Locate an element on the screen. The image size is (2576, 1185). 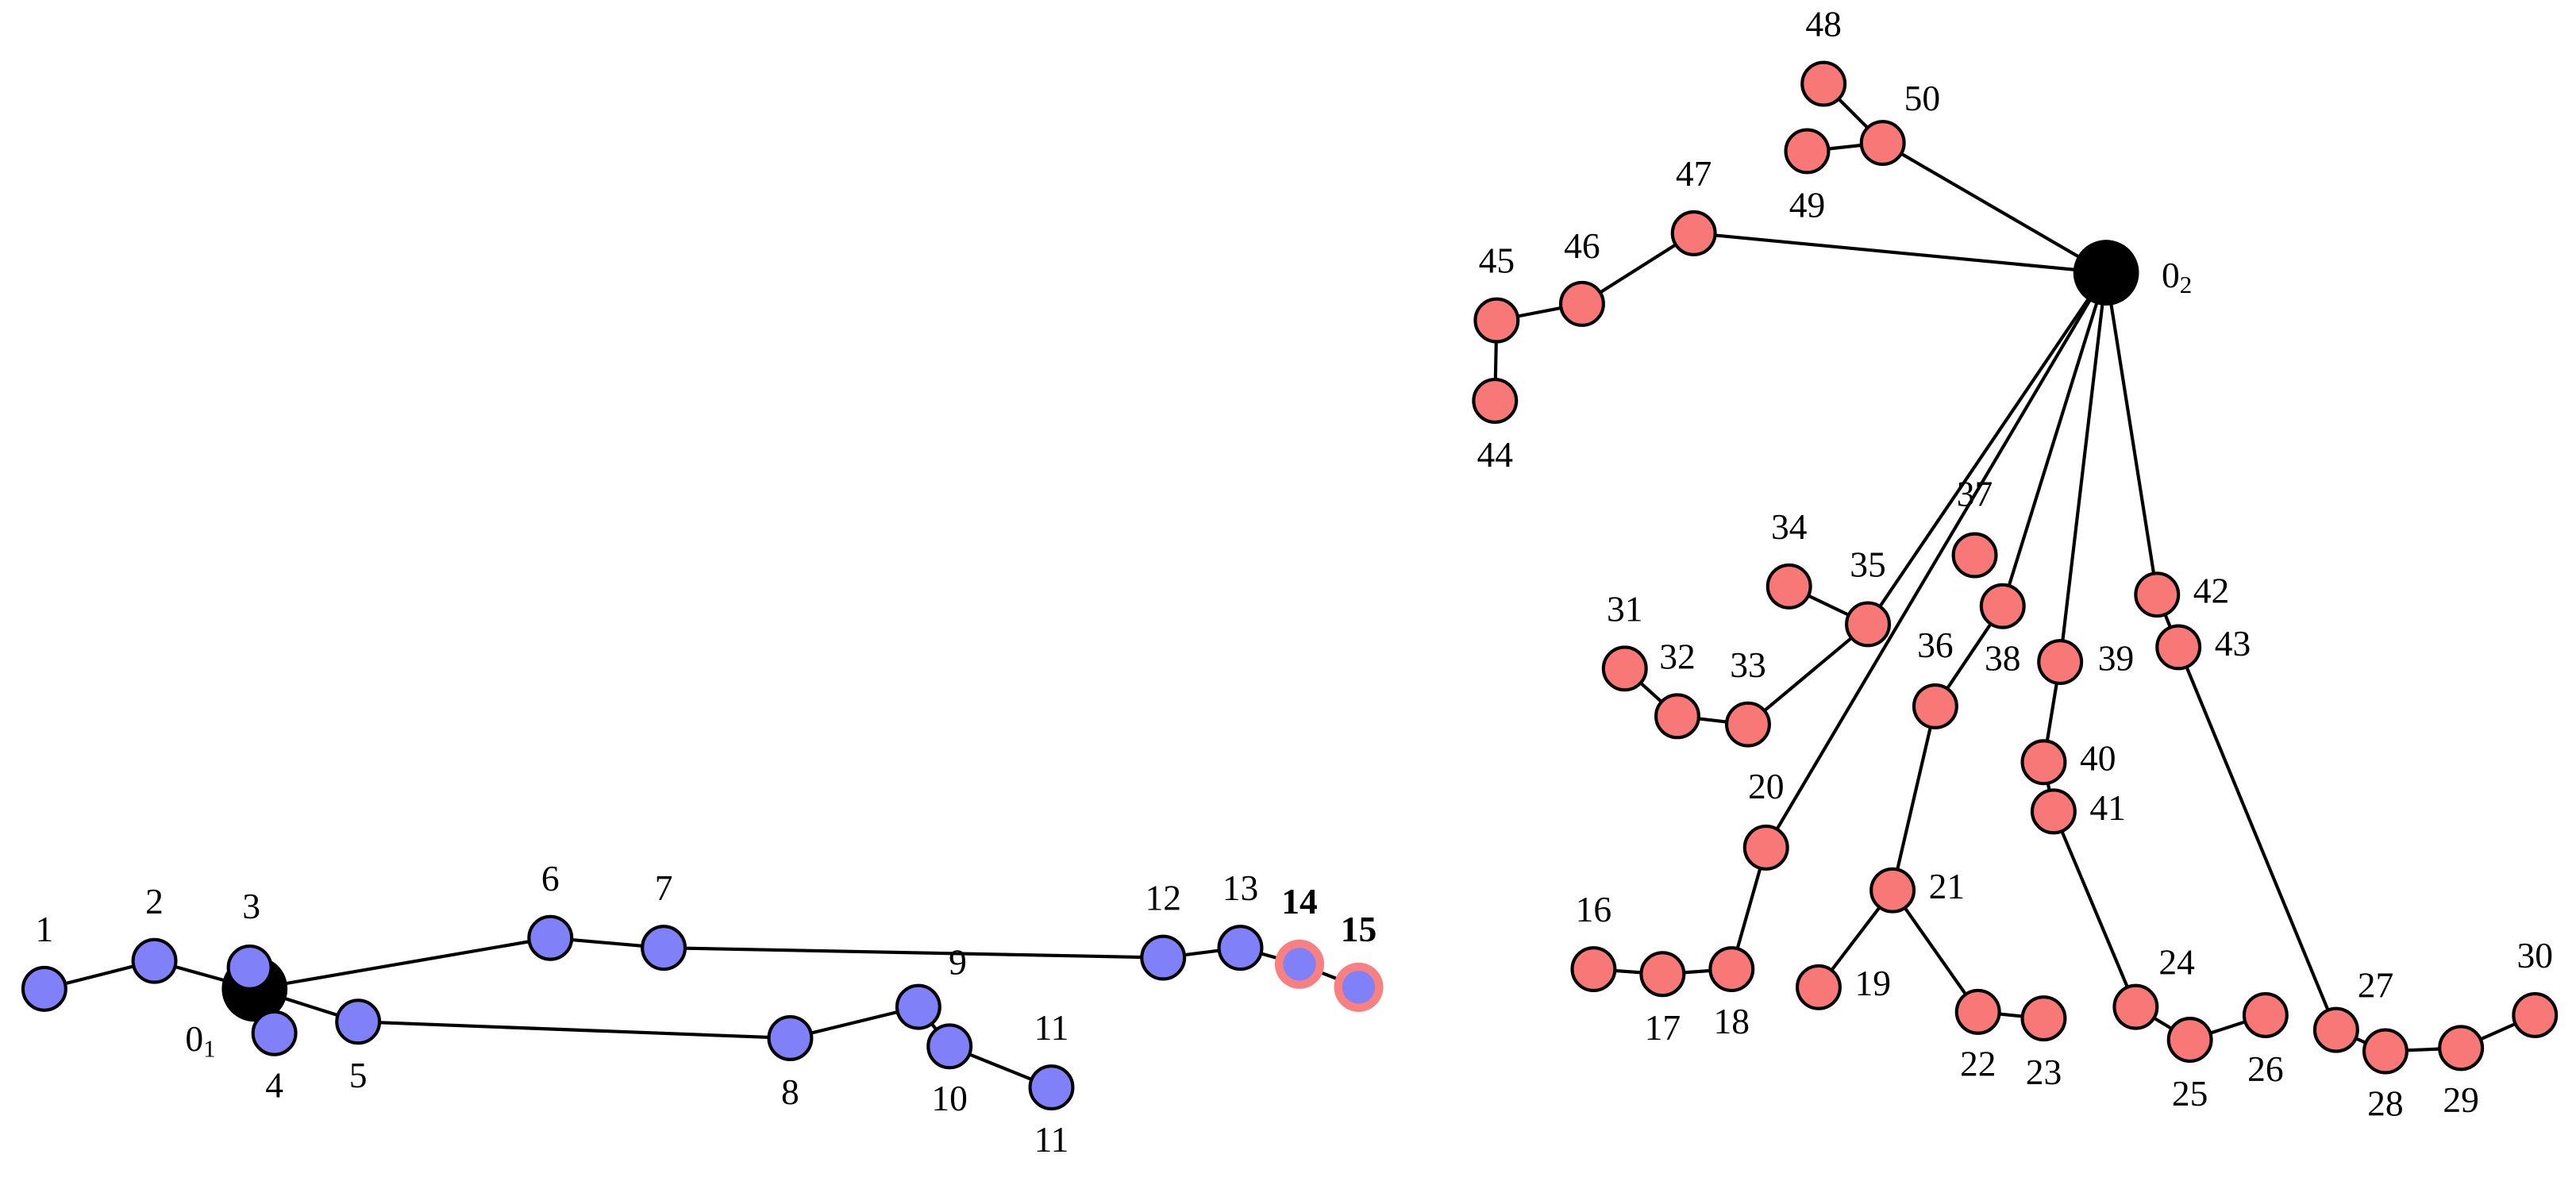
node-label: 1 is located at coordinates (44, 929).